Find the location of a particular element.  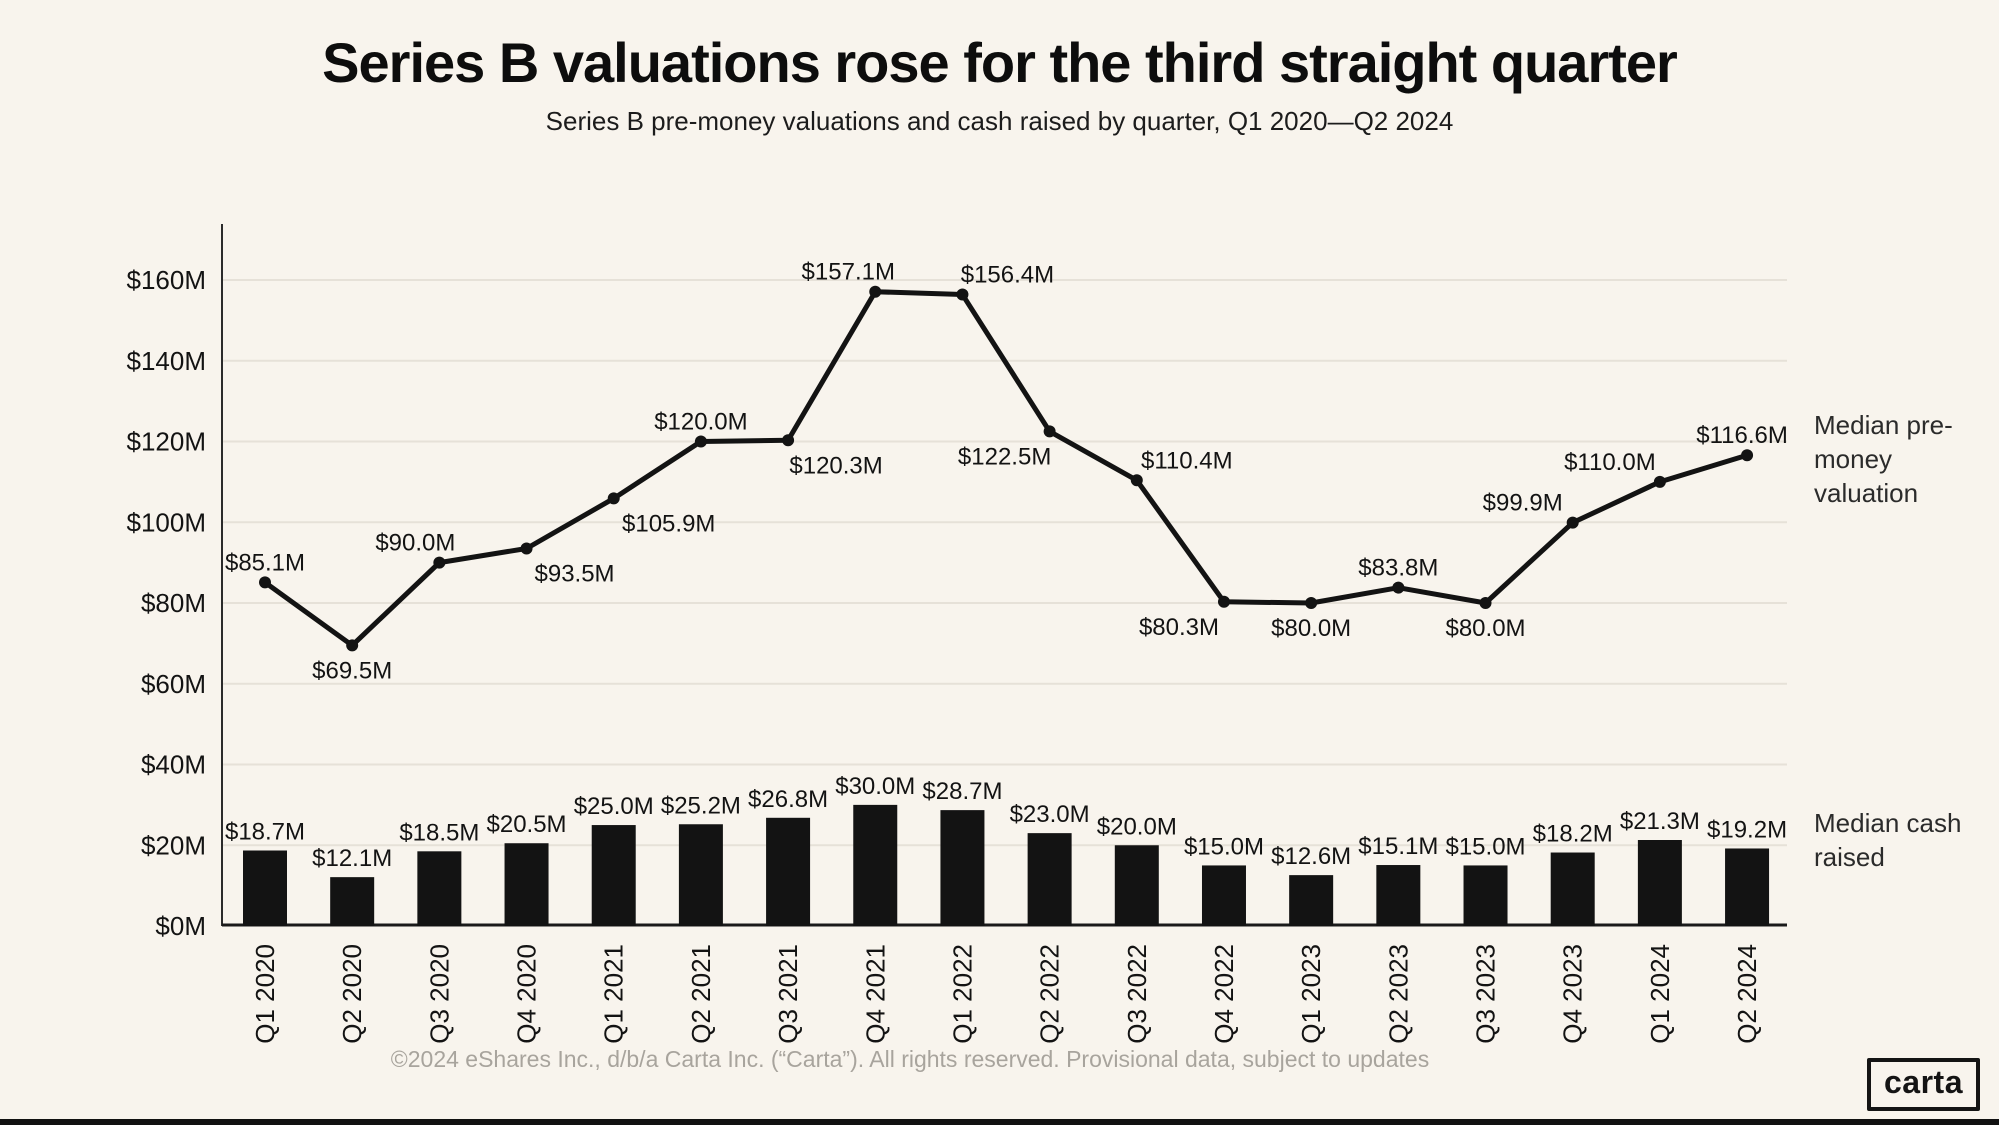

x-tick-label: Q2 2022 is located at coordinates (1050, 994).